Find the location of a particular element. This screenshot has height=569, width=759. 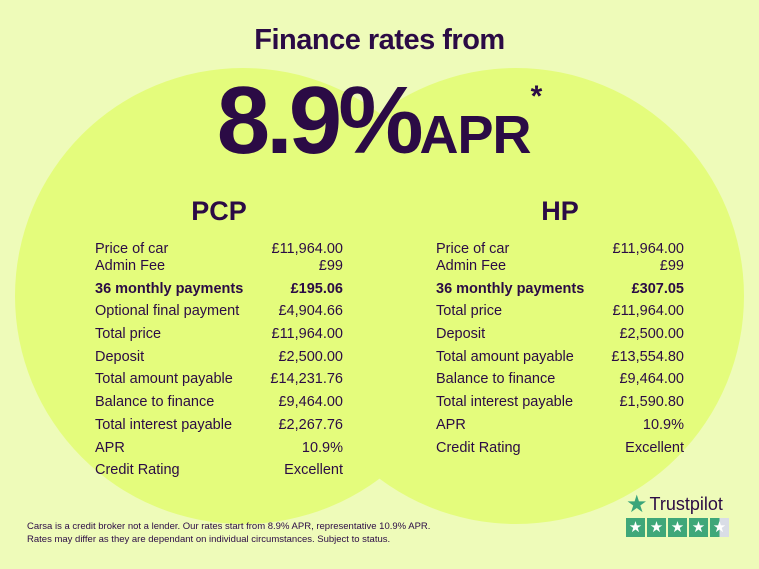

hp-row: Balance to finance £9,464.00 is located at coordinates (560, 379).